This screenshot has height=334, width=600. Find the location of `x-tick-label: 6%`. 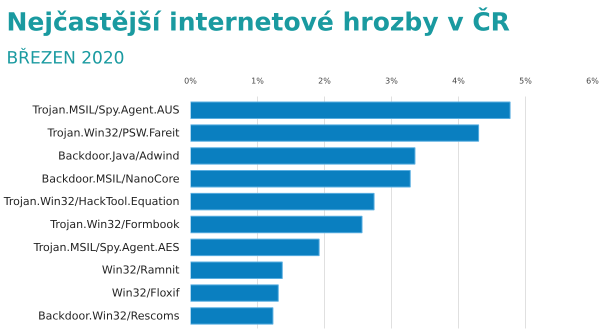

x-tick-label: 6% is located at coordinates (593, 81).